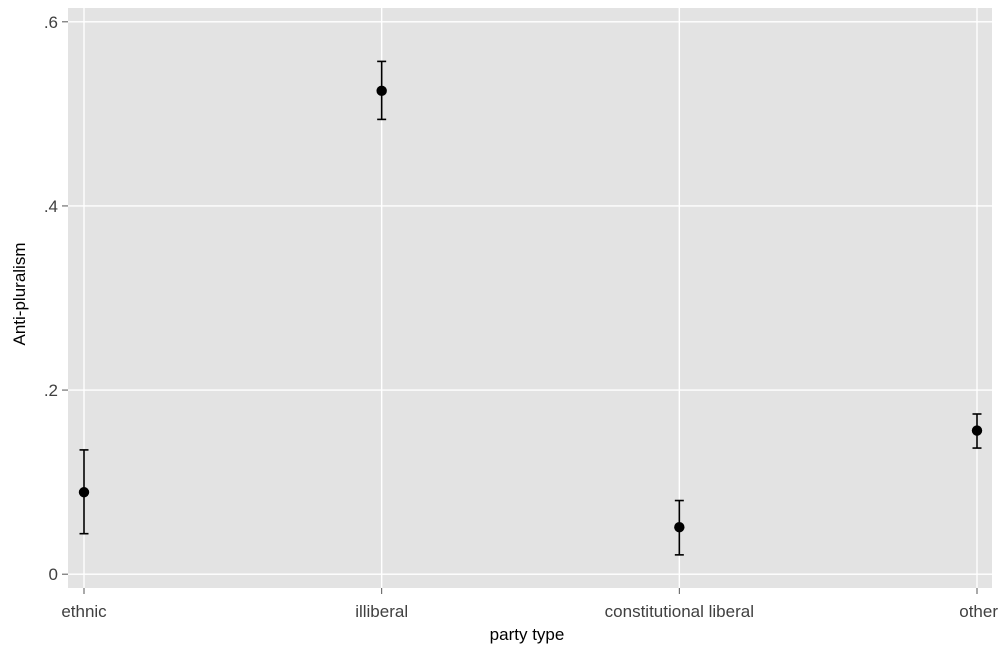  I want to click on y-tick-label: .6, so click(51, 22).